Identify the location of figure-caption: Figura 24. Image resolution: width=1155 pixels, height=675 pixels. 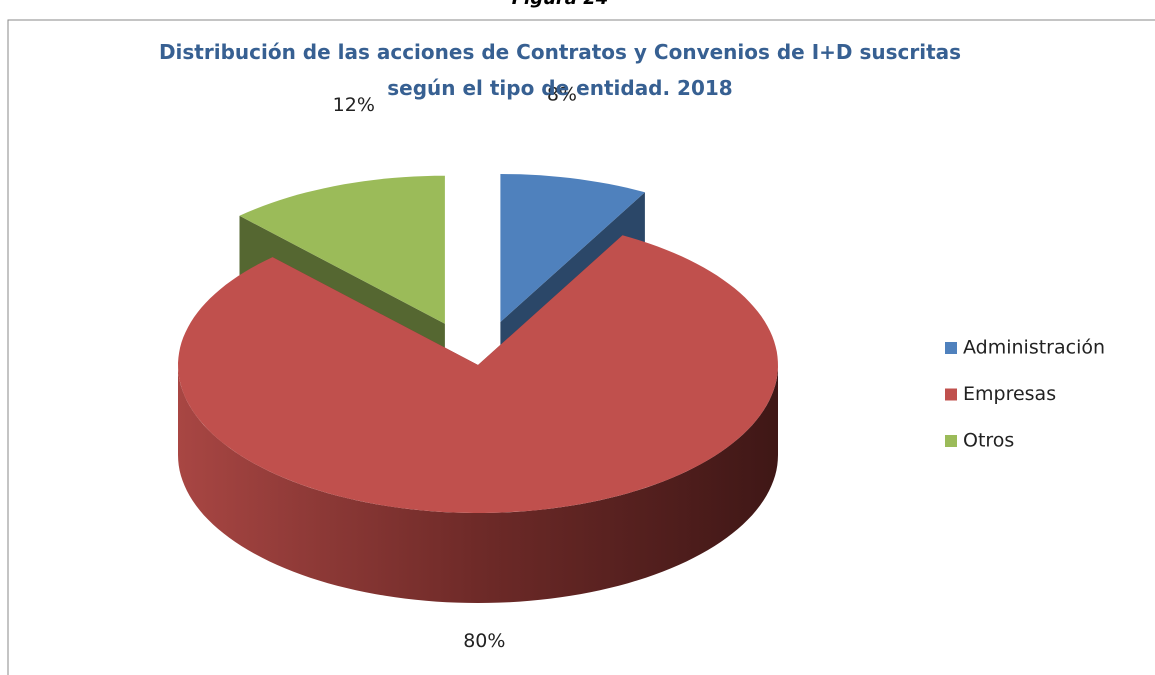
(560, 4).